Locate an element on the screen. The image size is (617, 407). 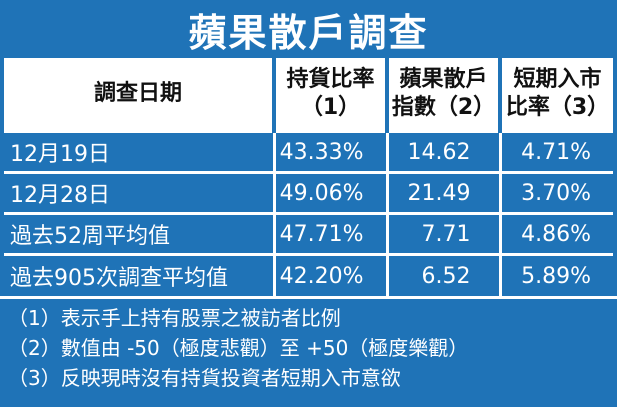
row-apple-index: 21.49 is located at coordinates (442, 192).